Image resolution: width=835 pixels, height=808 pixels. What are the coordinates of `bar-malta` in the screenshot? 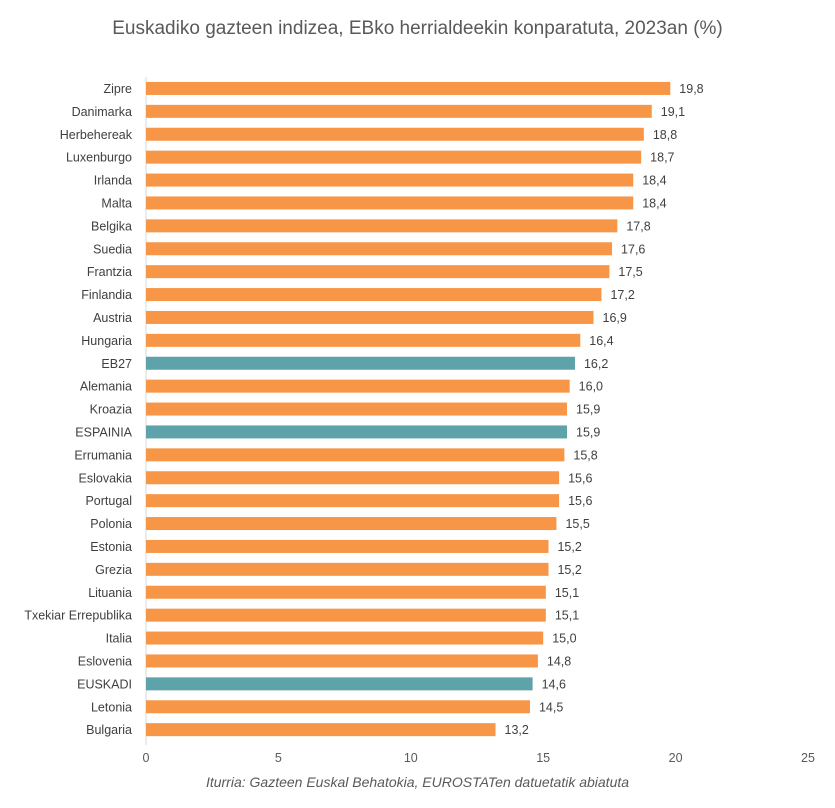 It's located at (390, 203).